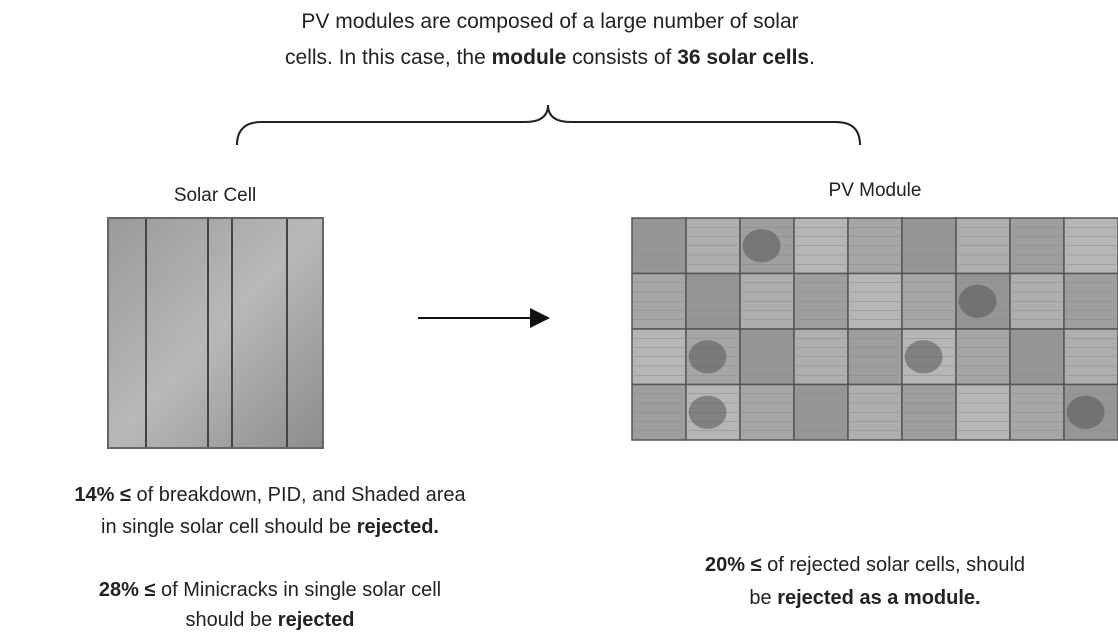  What do you see at coordinates (865, 598) in the screenshot?
I see `module-rule: be rejected as a module.` at bounding box center [865, 598].